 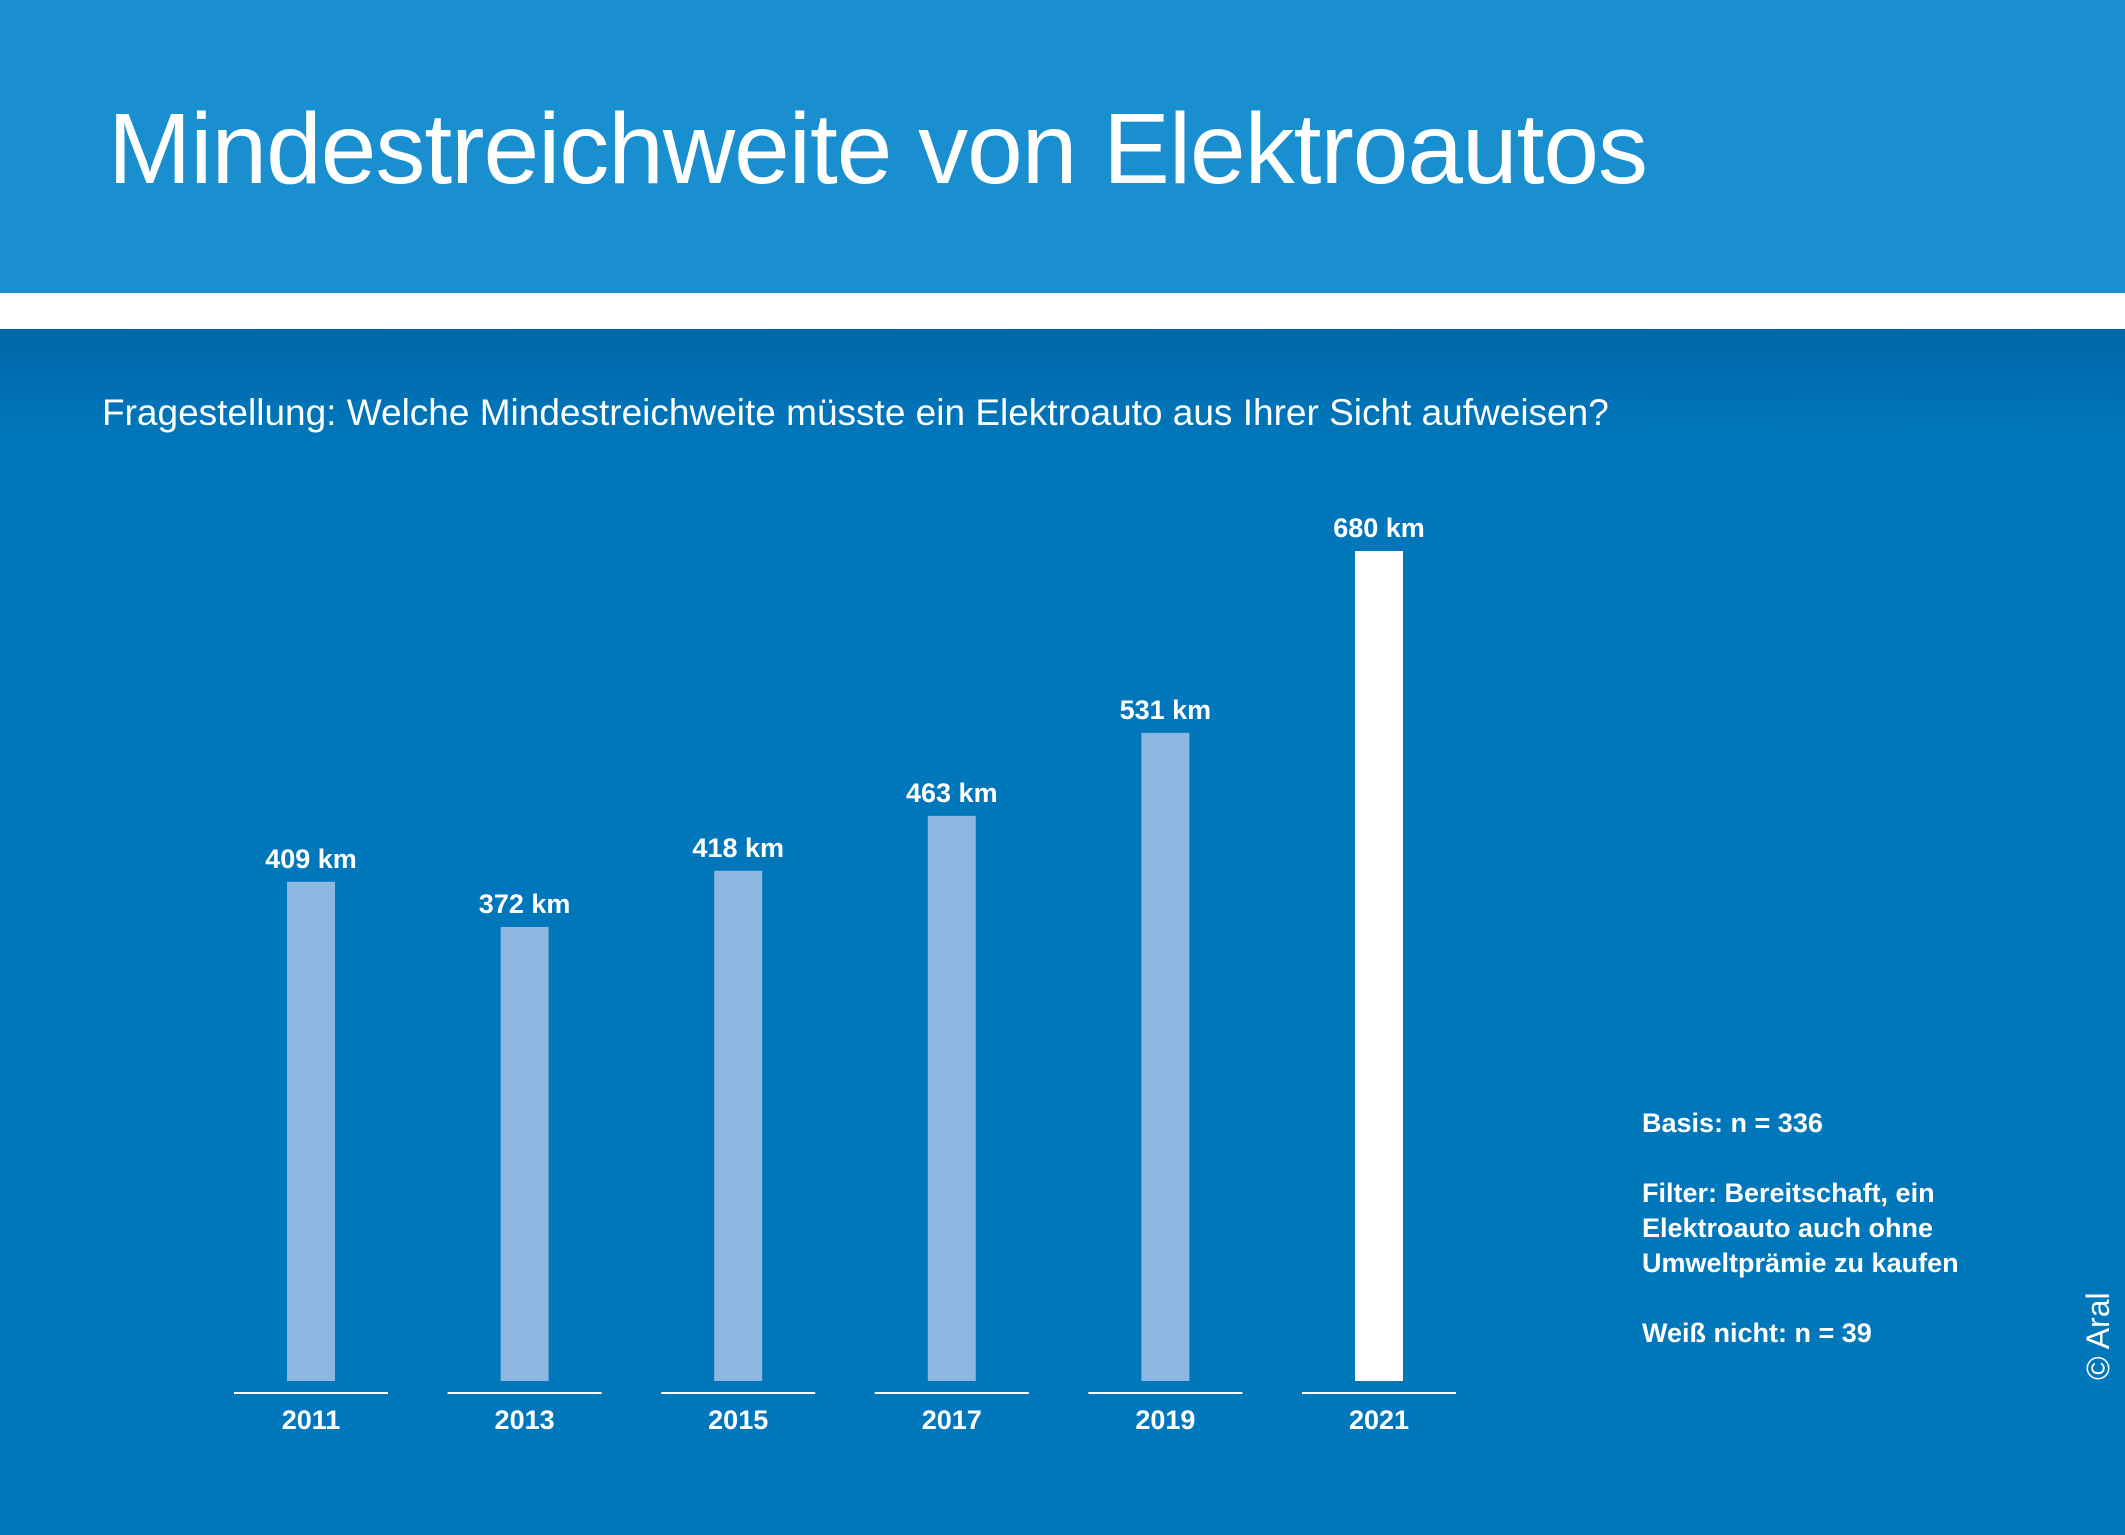 What do you see at coordinates (525, 1420) in the screenshot?
I see `year-label-2013: 2013` at bounding box center [525, 1420].